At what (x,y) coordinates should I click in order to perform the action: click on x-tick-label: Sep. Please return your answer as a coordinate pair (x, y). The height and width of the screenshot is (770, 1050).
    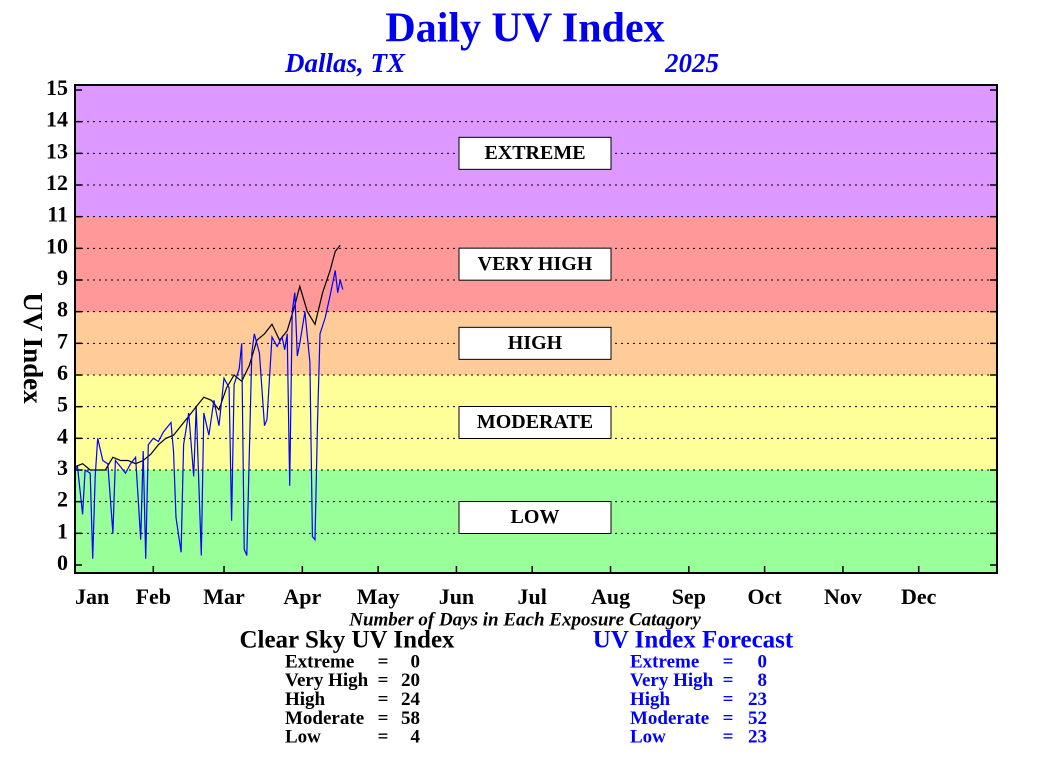
    Looking at the image, I should click on (689, 596).